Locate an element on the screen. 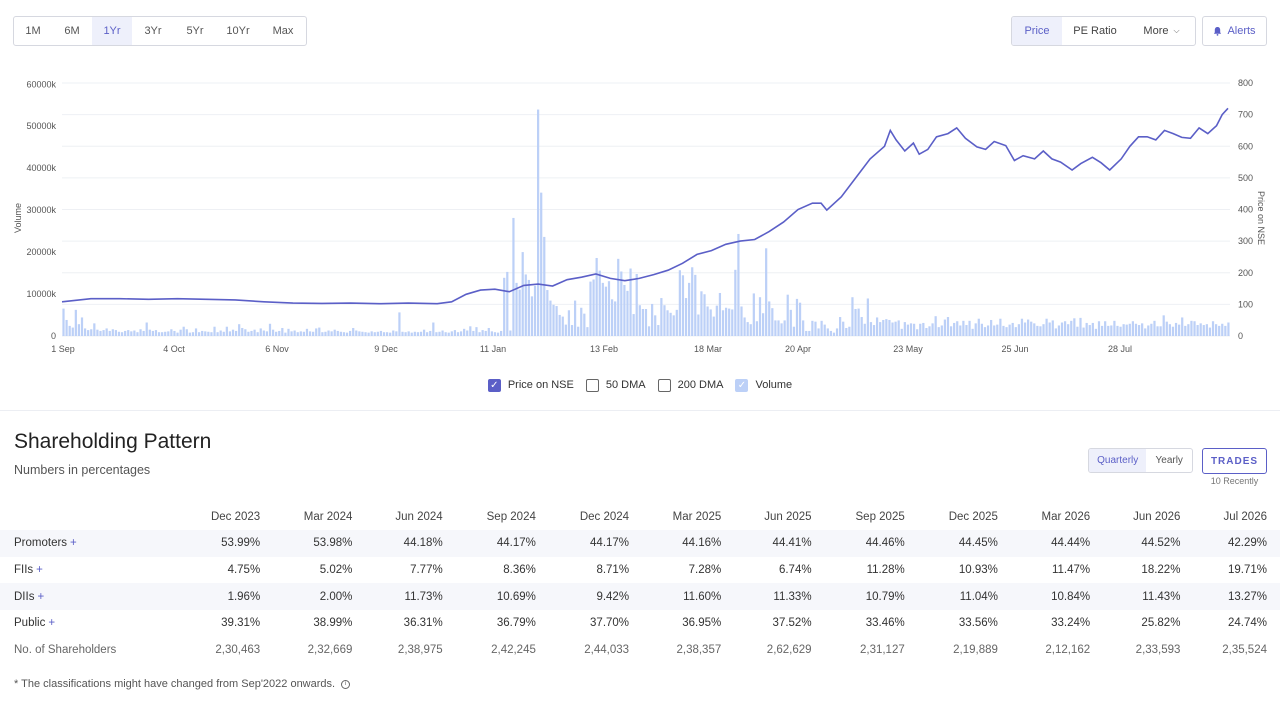 The width and height of the screenshot is (1280, 720). table-cell: 2,30,463 is located at coordinates (238, 650).